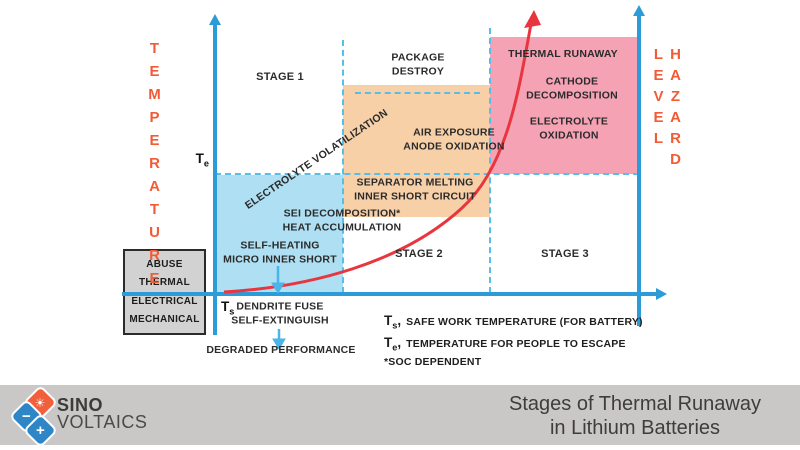  Describe the element at coordinates (164, 264) in the screenshot. I see `abuse-label: ABUSE` at that location.